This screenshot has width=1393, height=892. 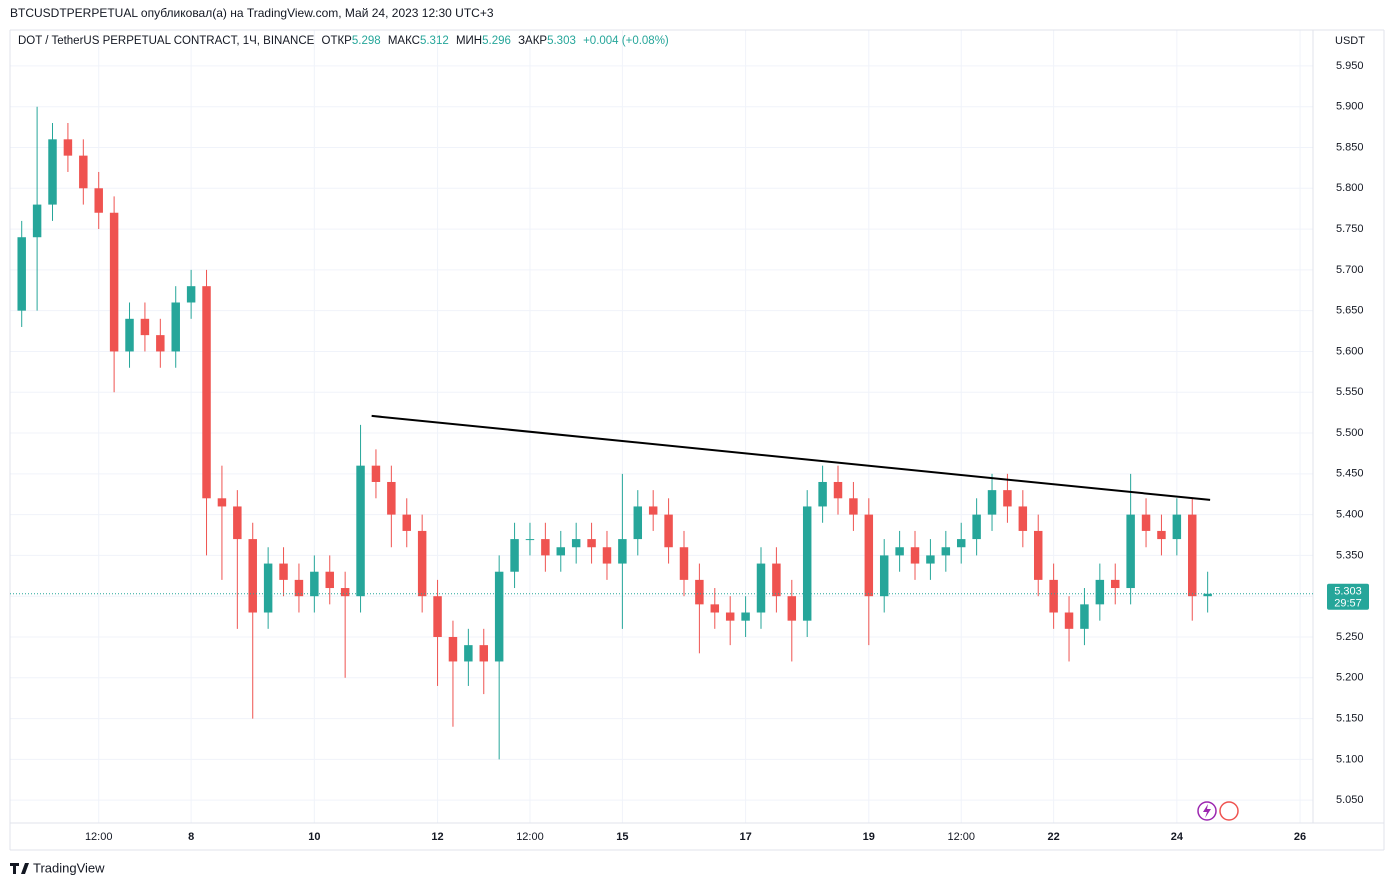 I want to click on currency: USDT, so click(x=1350, y=41).